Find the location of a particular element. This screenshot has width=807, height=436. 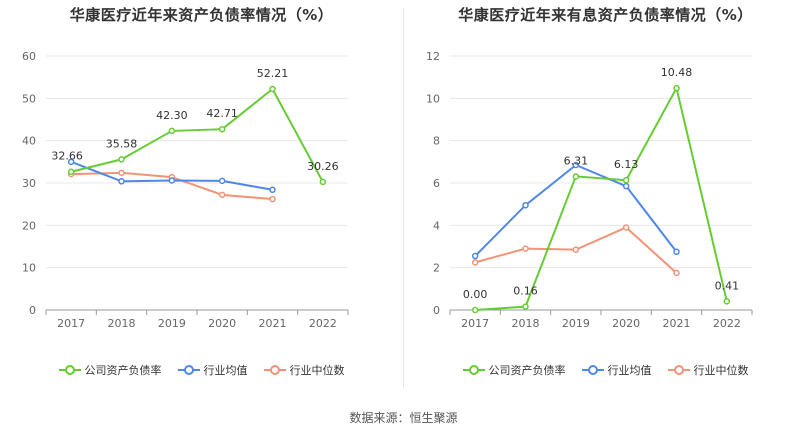

data-label: 0.41 is located at coordinates (727, 285).